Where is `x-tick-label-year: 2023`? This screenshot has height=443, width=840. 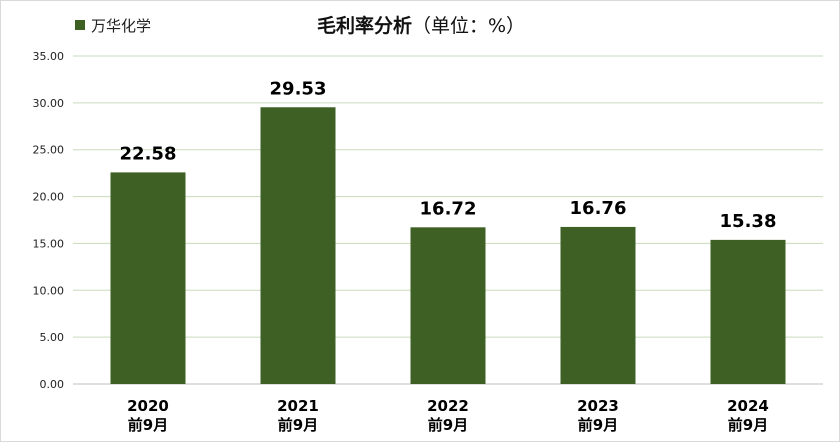 x-tick-label-year: 2023 is located at coordinates (598, 406).